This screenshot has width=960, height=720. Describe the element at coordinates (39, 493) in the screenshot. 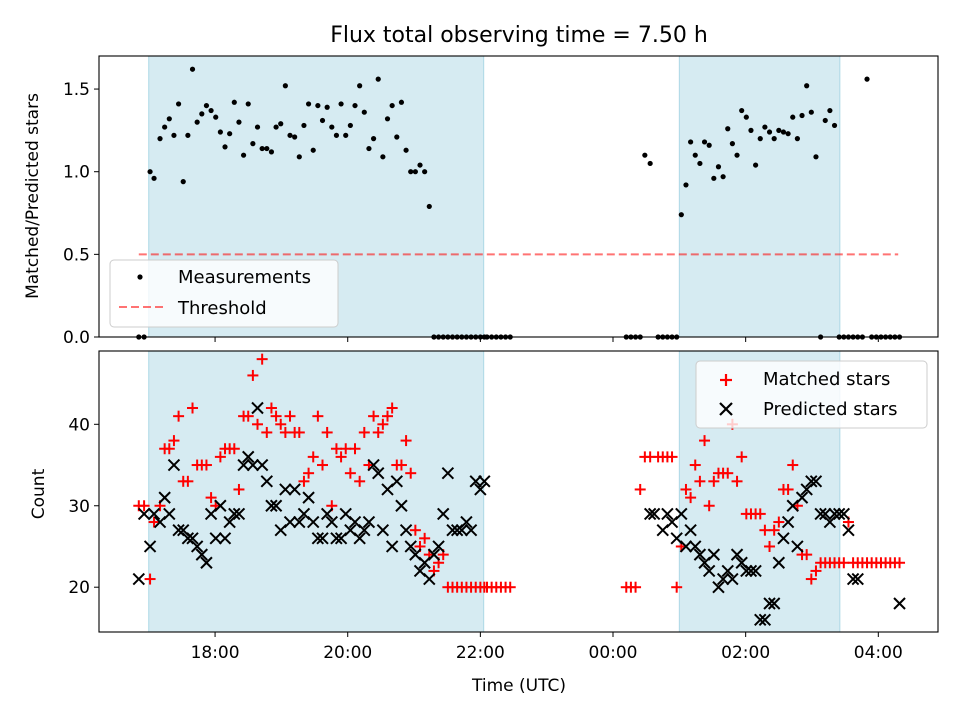

I see `bottom-y-axis-label: Count` at that location.